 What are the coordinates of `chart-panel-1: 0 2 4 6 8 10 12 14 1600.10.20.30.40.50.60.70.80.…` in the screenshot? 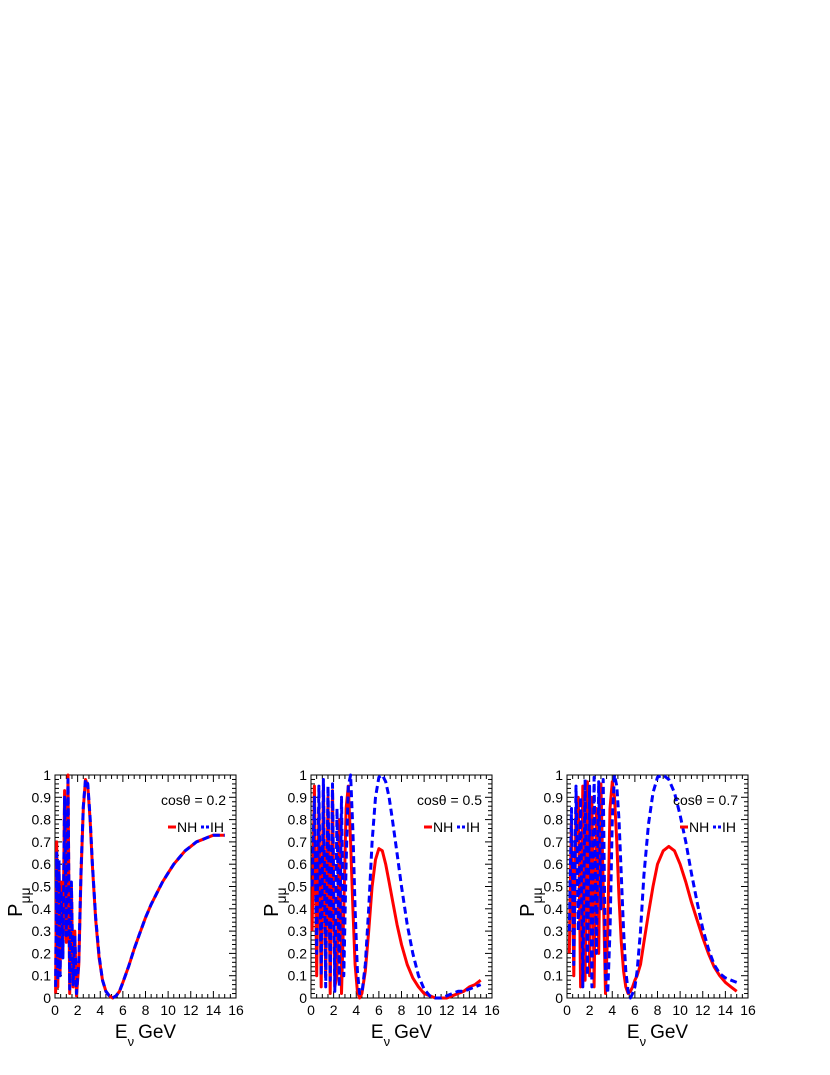 It's located at (124, 908).